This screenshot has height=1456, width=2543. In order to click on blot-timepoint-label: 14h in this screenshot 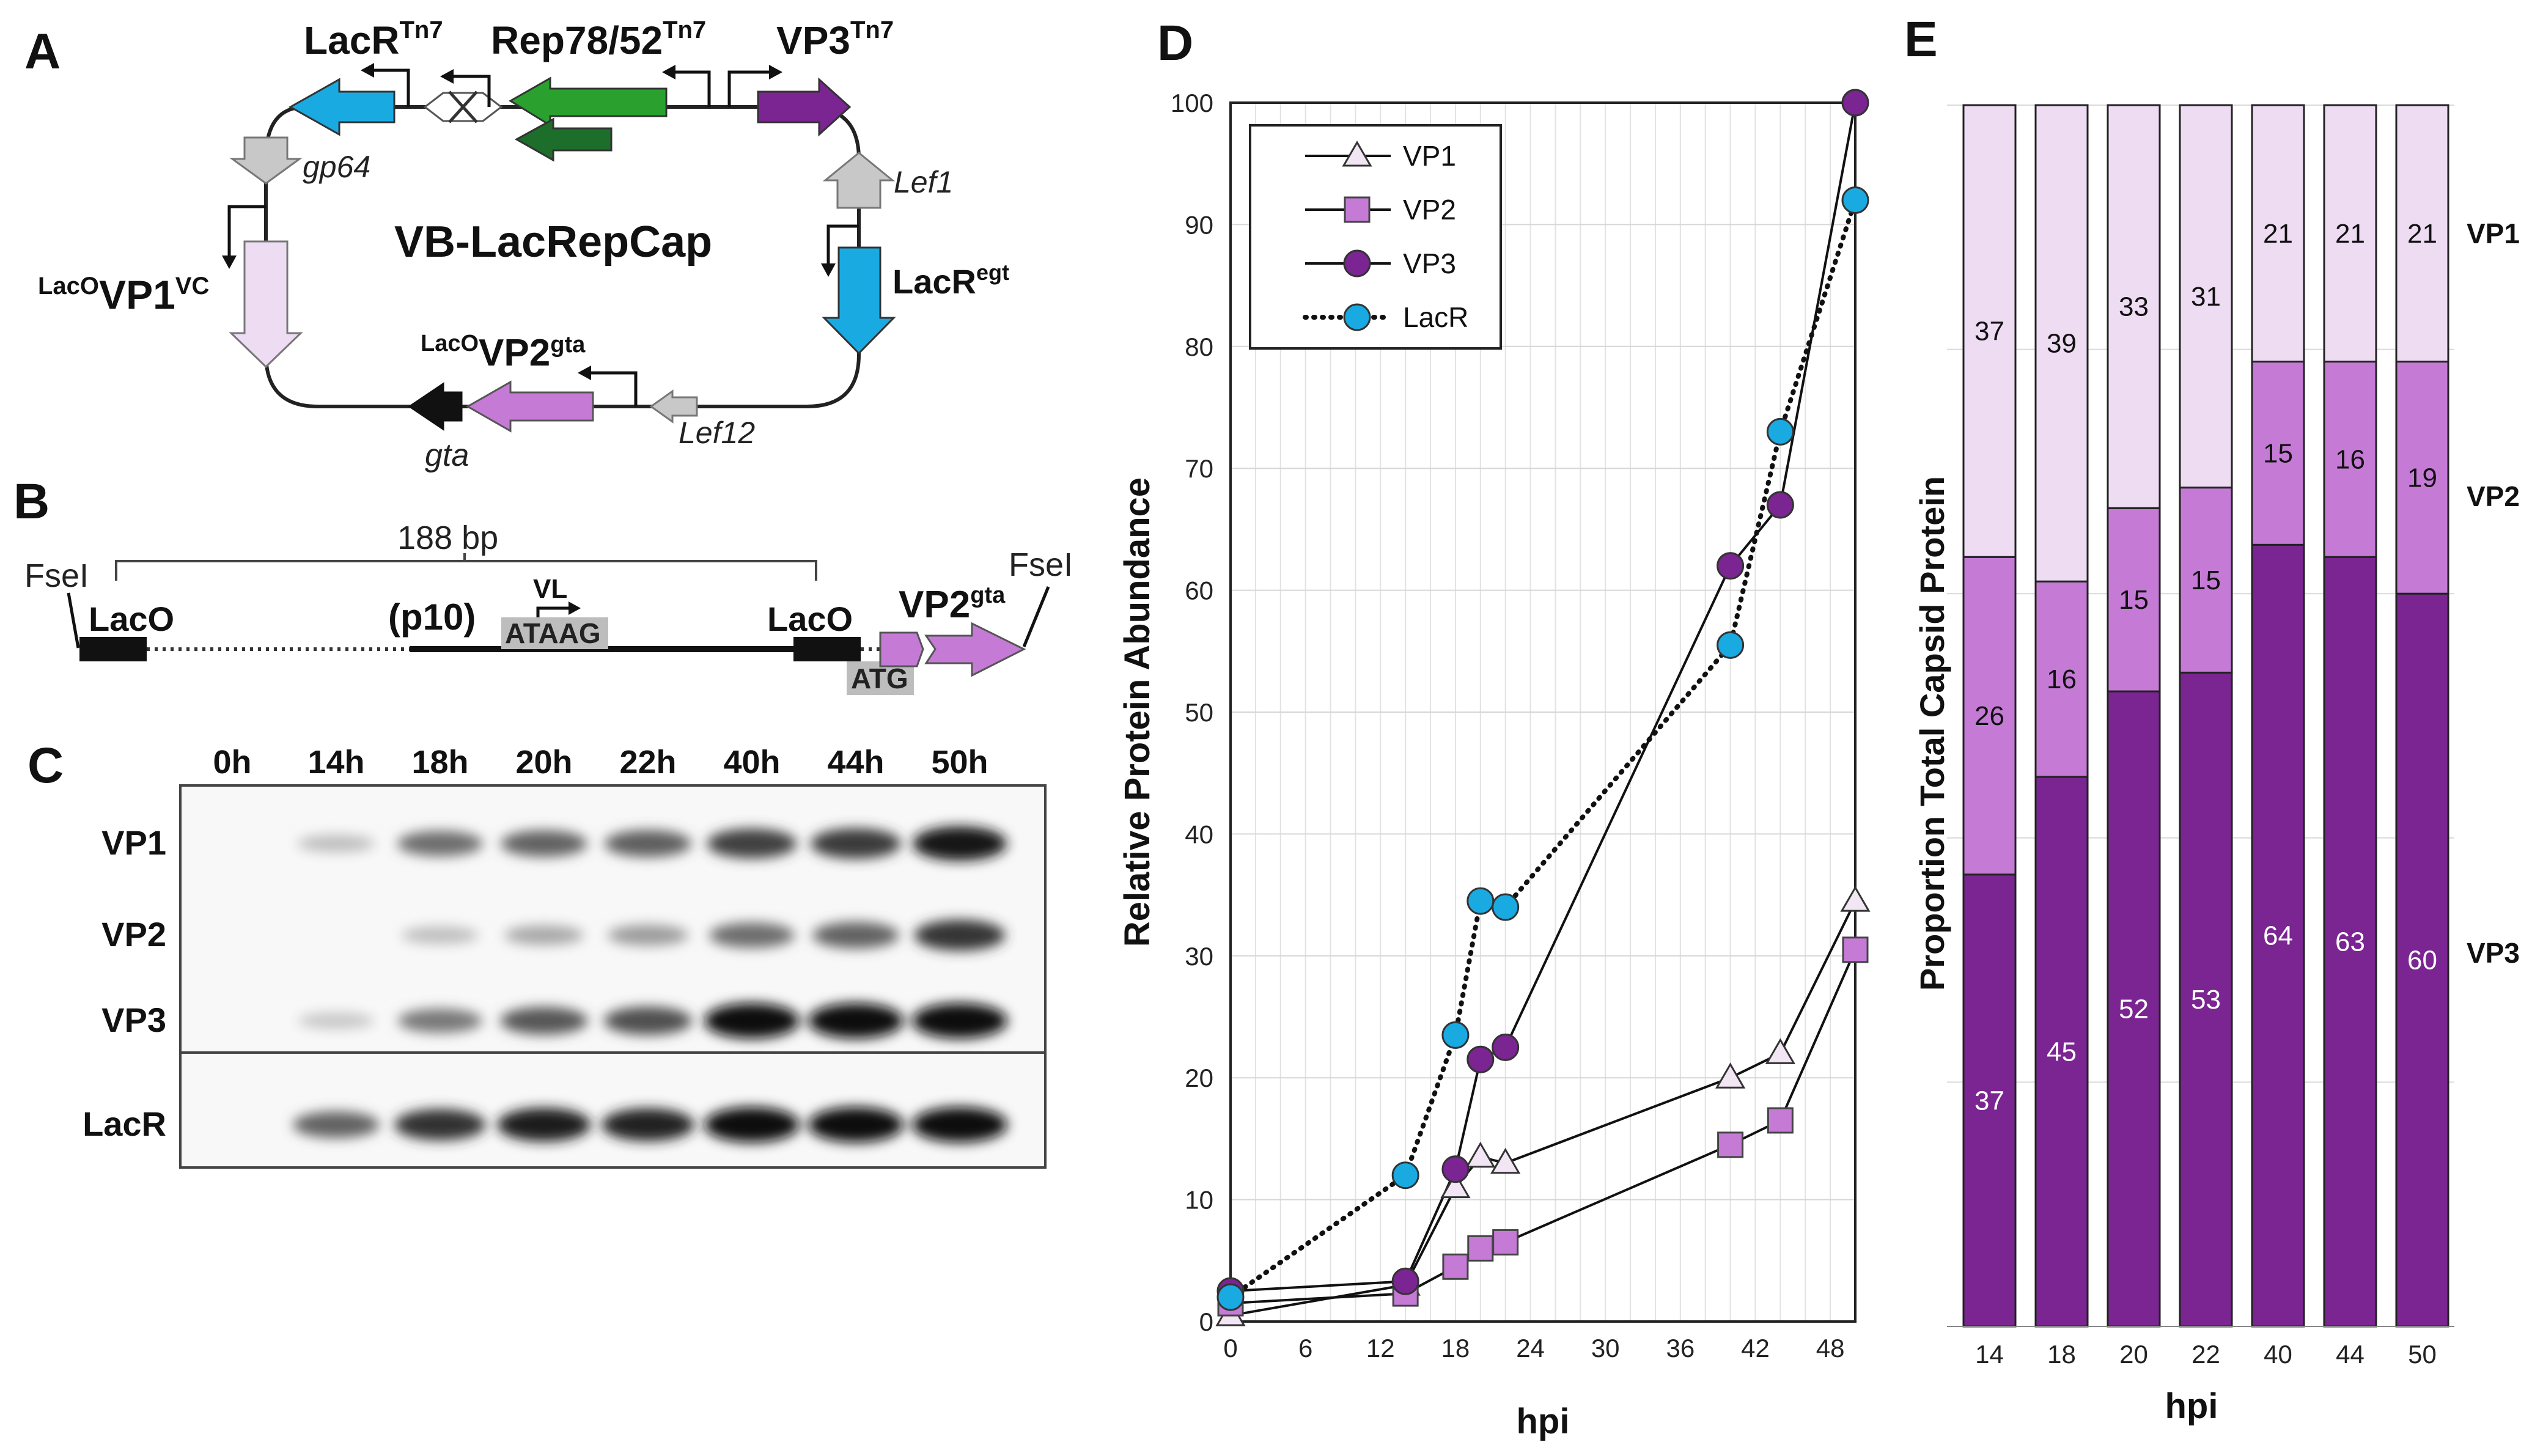, I will do `click(335, 762)`.